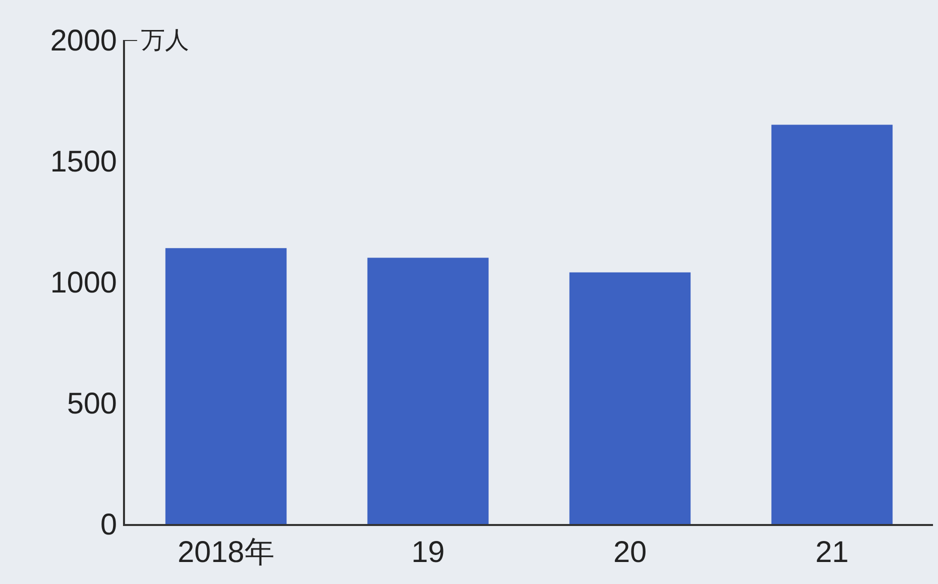  Describe the element at coordinates (630, 552) in the screenshot. I see `x-tick-label: 20` at that location.